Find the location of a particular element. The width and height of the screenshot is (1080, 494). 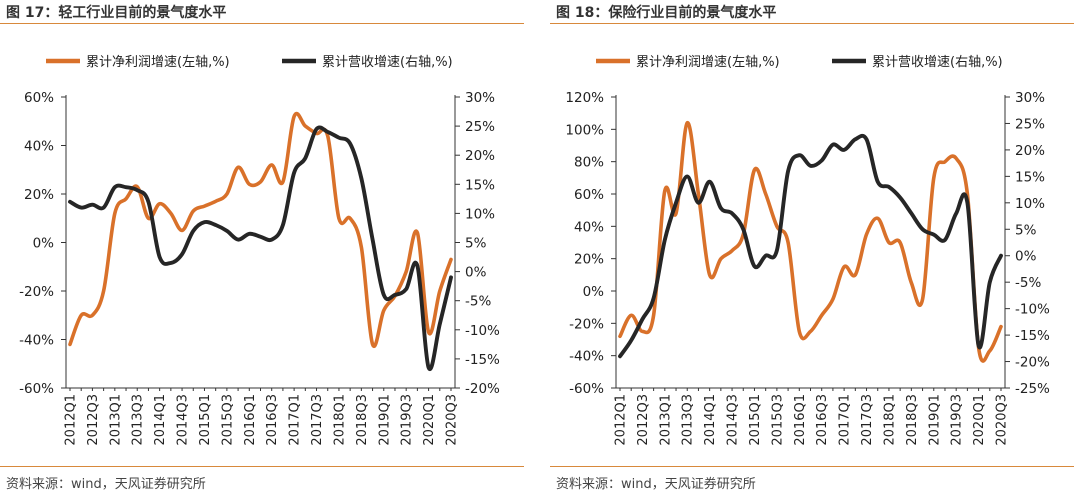

left-tick-label: 120% is located at coordinates (584, 98).